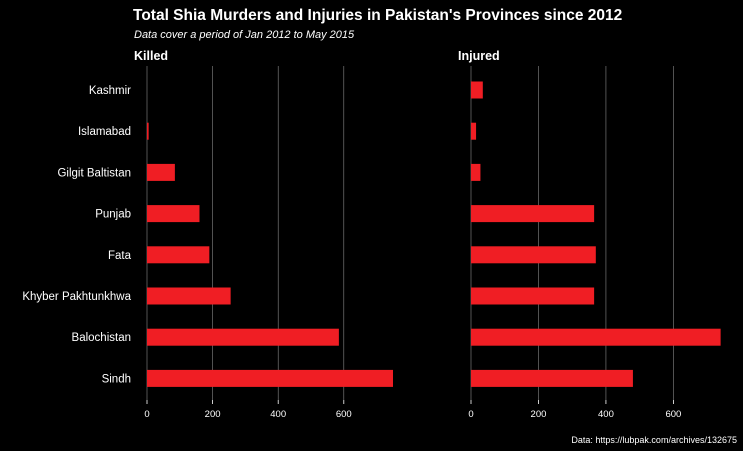 The width and height of the screenshot is (743, 451). What do you see at coordinates (189, 296) in the screenshot?
I see `bar-killed-khyber-pakhtunkhwa` at bounding box center [189, 296].